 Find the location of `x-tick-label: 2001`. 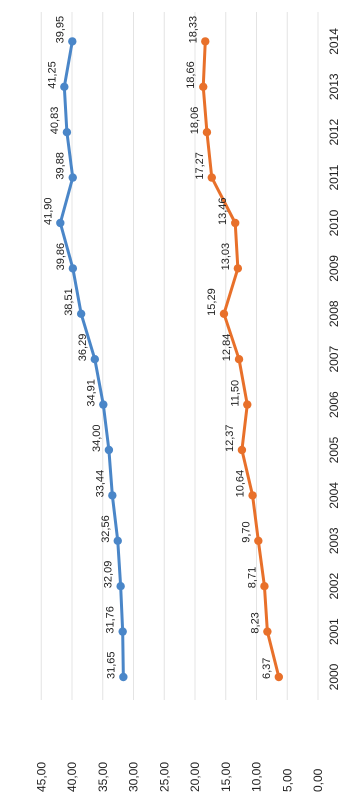

x-tick-label: 2001 is located at coordinates (334, 631).